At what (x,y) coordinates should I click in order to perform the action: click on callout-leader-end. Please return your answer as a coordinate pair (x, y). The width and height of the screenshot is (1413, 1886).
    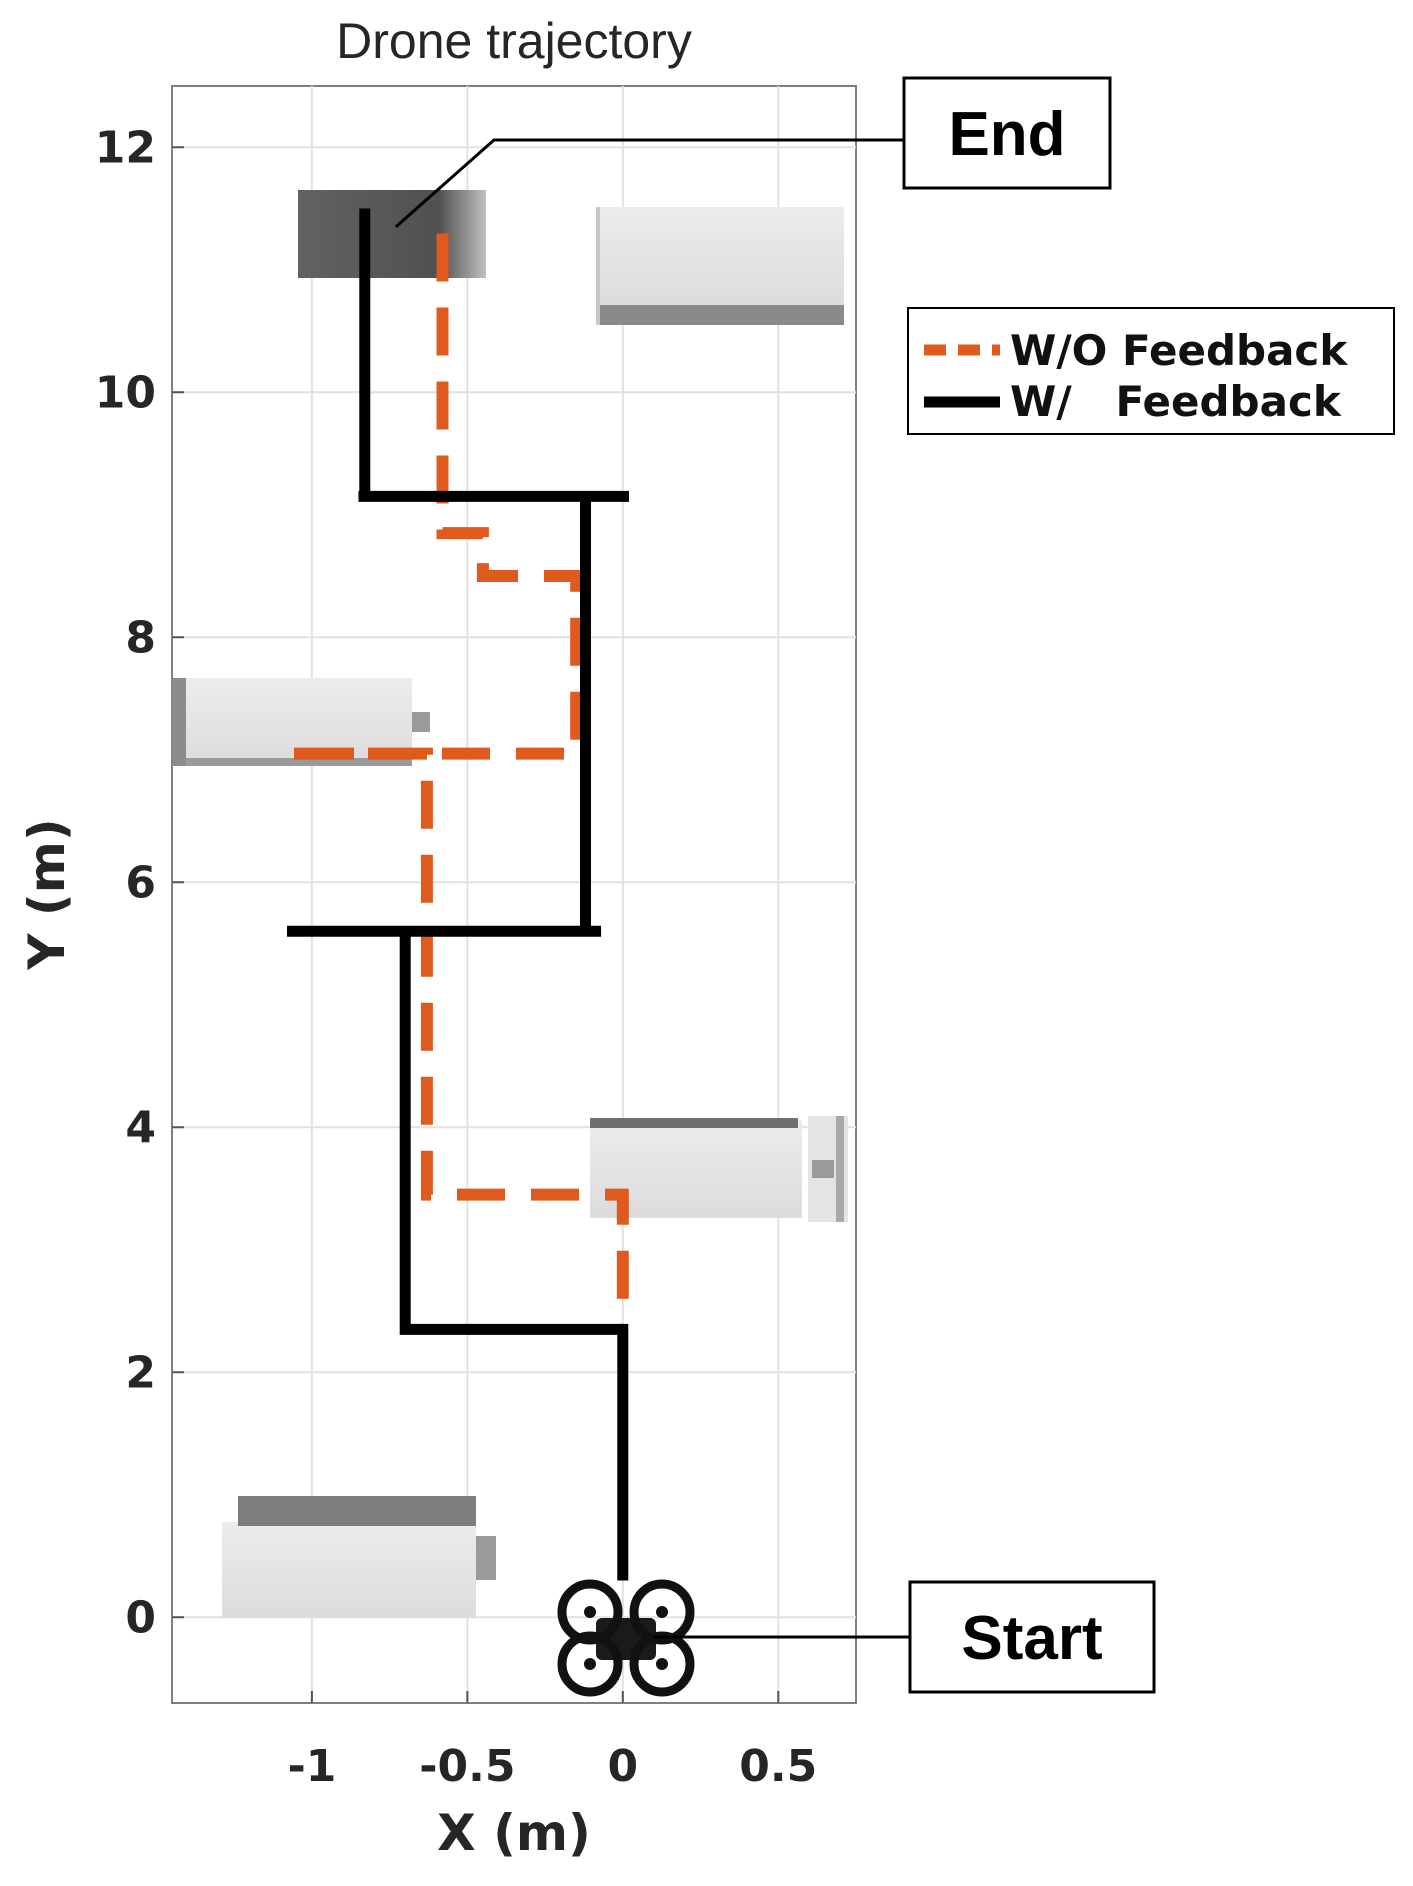
    Looking at the image, I should click on (649, 183).